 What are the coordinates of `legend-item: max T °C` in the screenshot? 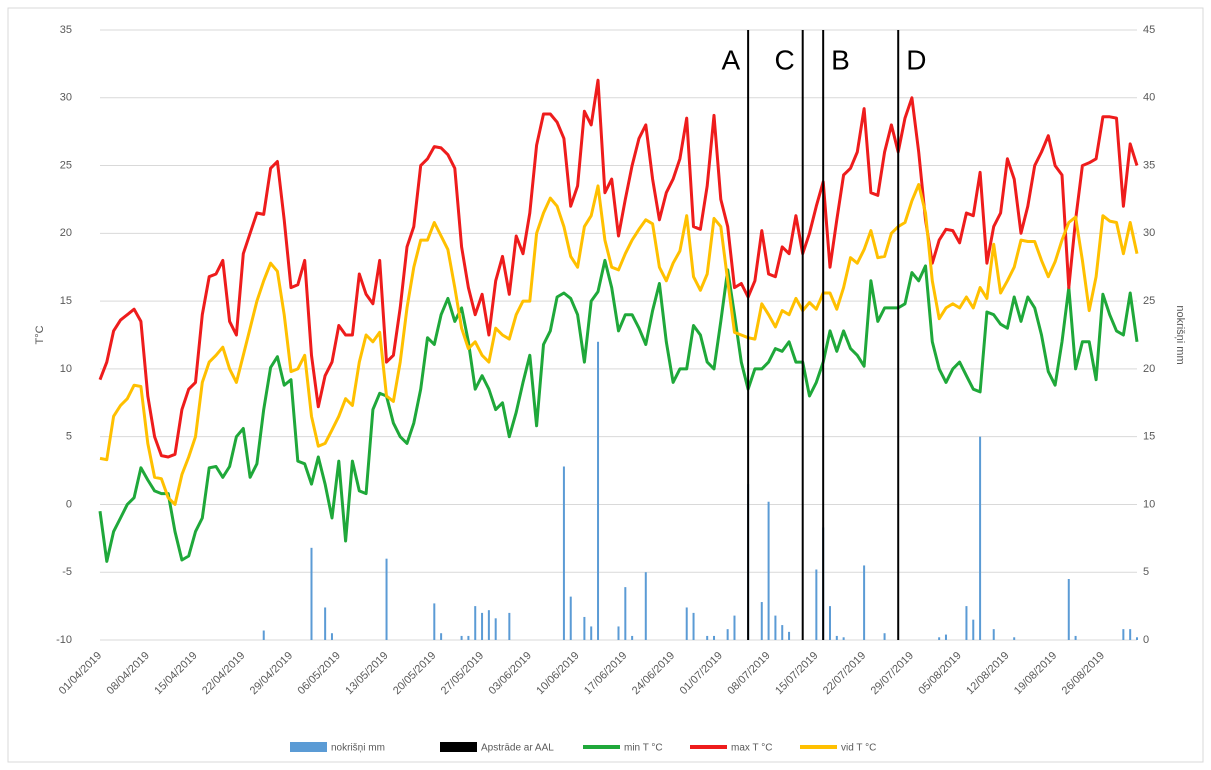 It's located at (731, 748).